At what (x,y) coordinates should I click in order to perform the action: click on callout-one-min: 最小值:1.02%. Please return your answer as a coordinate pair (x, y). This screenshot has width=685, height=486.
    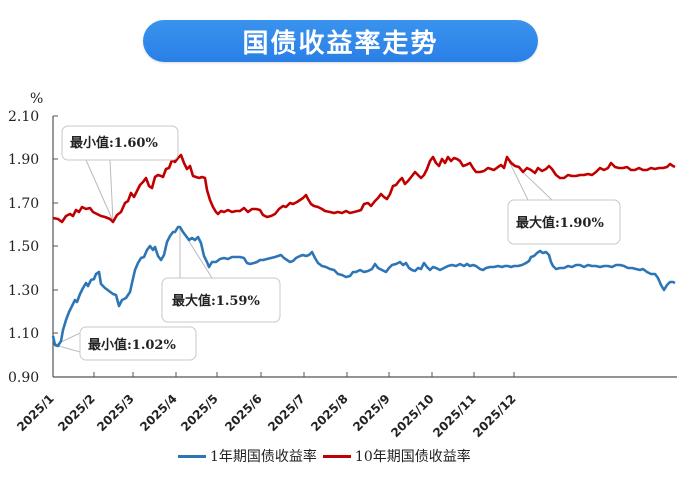
    Looking at the image, I should click on (138, 343).